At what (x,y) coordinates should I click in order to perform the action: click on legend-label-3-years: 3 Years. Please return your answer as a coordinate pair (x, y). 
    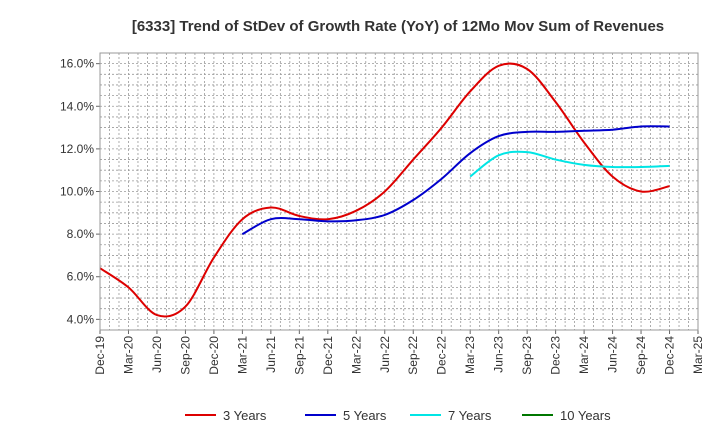
    Looking at the image, I should click on (245, 415).